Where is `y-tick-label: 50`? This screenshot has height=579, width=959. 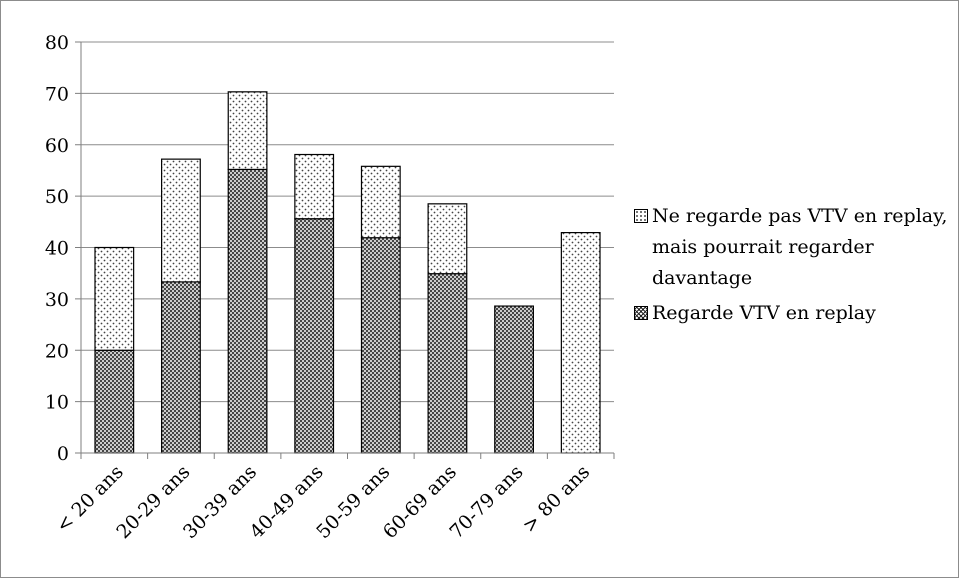
y-tick-label: 50 is located at coordinates (57, 197).